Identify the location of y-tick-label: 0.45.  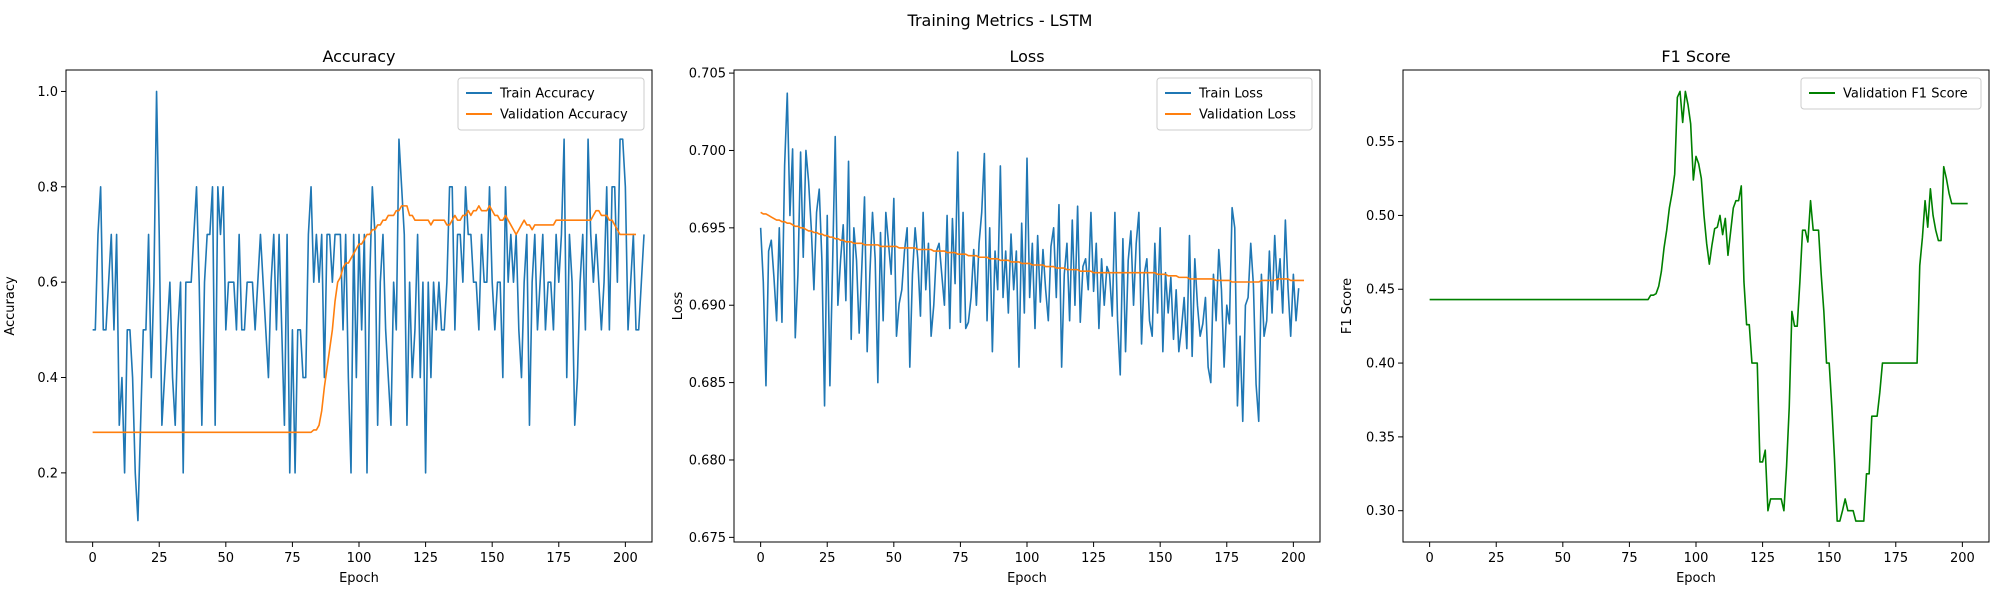
(1380, 290).